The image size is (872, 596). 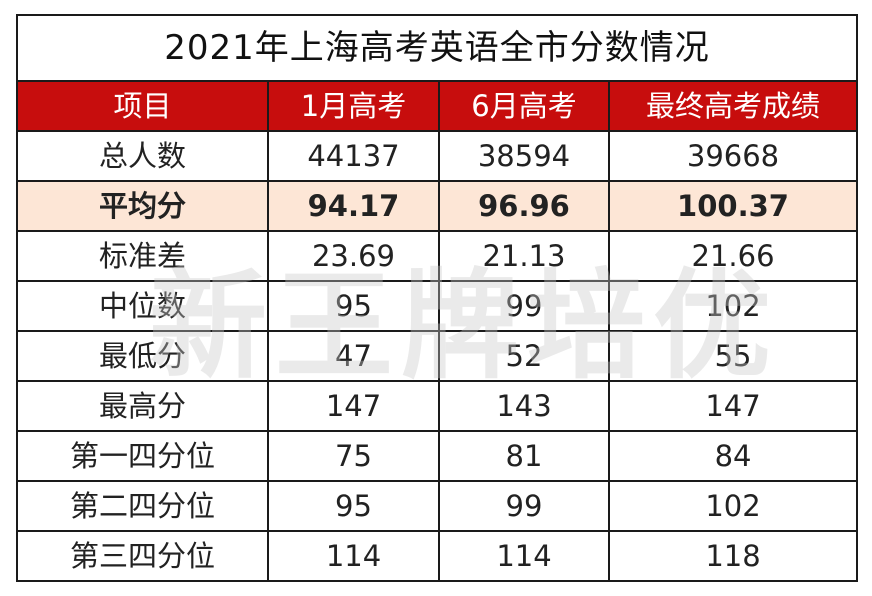 I want to click on header-jun-exam: 6月高考, so click(x=524, y=106).